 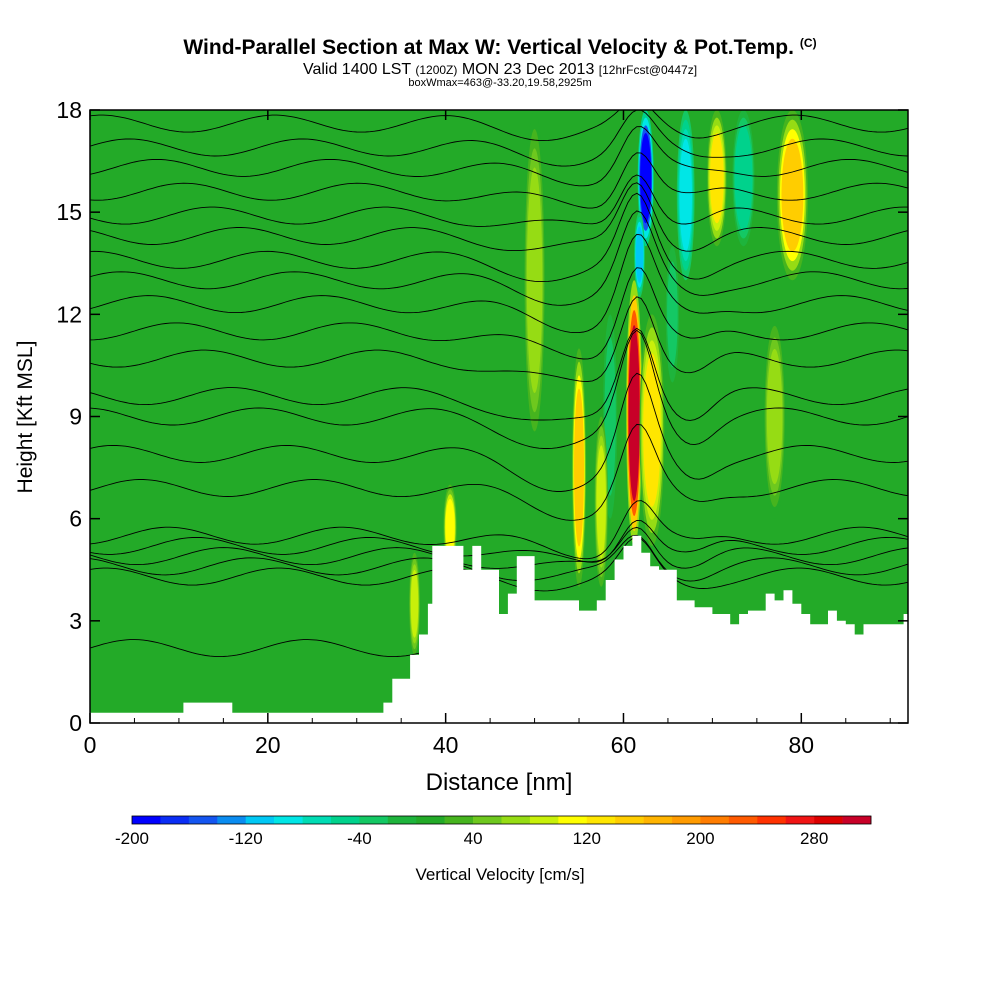 What do you see at coordinates (446, 745) in the screenshot?
I see `x-tick-label-2: 40` at bounding box center [446, 745].